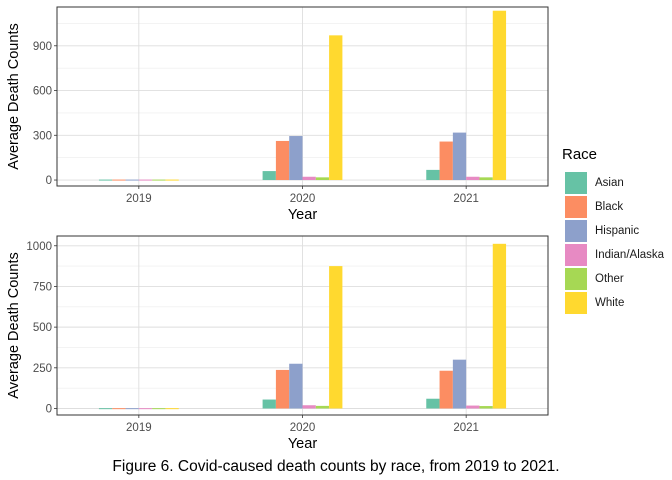 The height and width of the screenshot is (480, 672). What do you see at coordinates (630, 255) in the screenshot?
I see `legend-label: Indian/Alaska` at bounding box center [630, 255].